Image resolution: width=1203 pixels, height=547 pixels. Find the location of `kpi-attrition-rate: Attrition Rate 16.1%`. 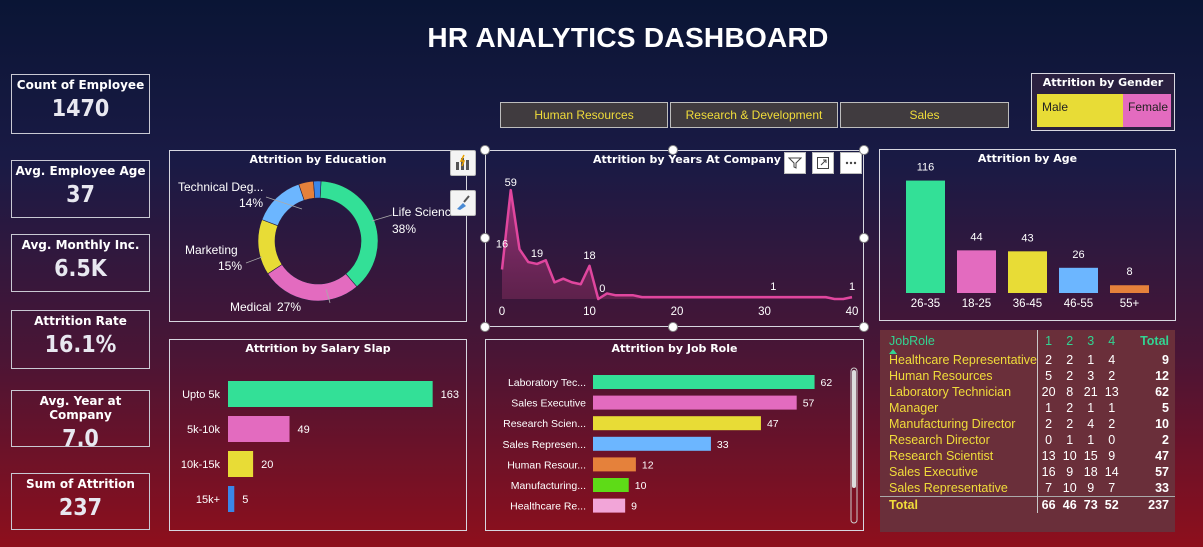

kpi-attrition-rate: Attrition Rate 16.1% is located at coordinates (80, 339).